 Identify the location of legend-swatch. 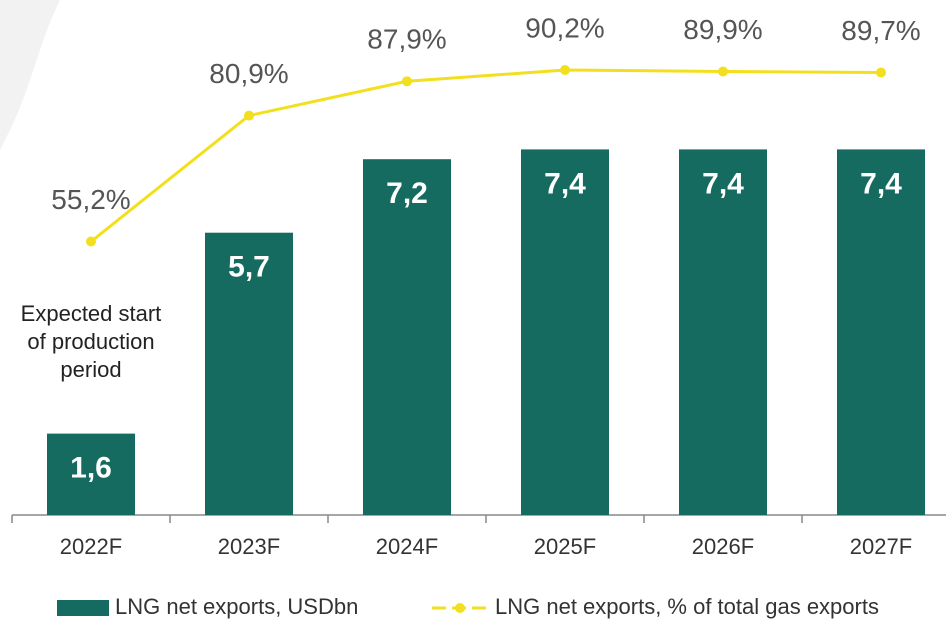
(83, 608).